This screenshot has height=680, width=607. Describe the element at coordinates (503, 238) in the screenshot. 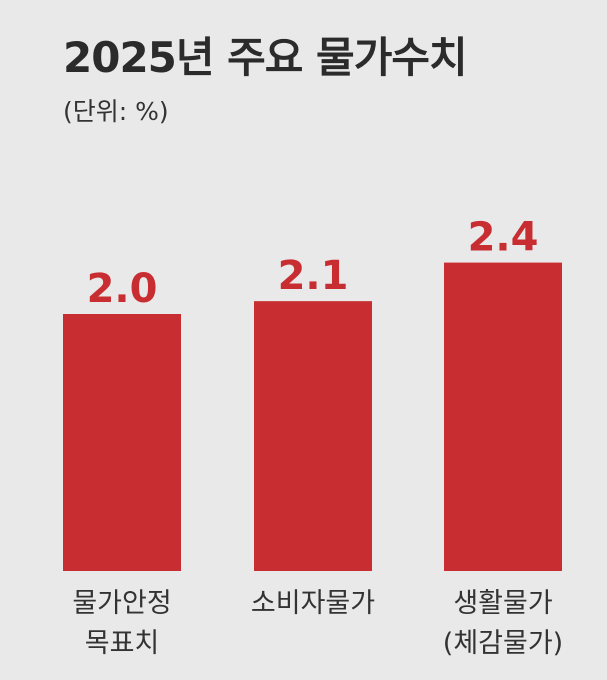

I see `value-label-3: 2.4` at that location.